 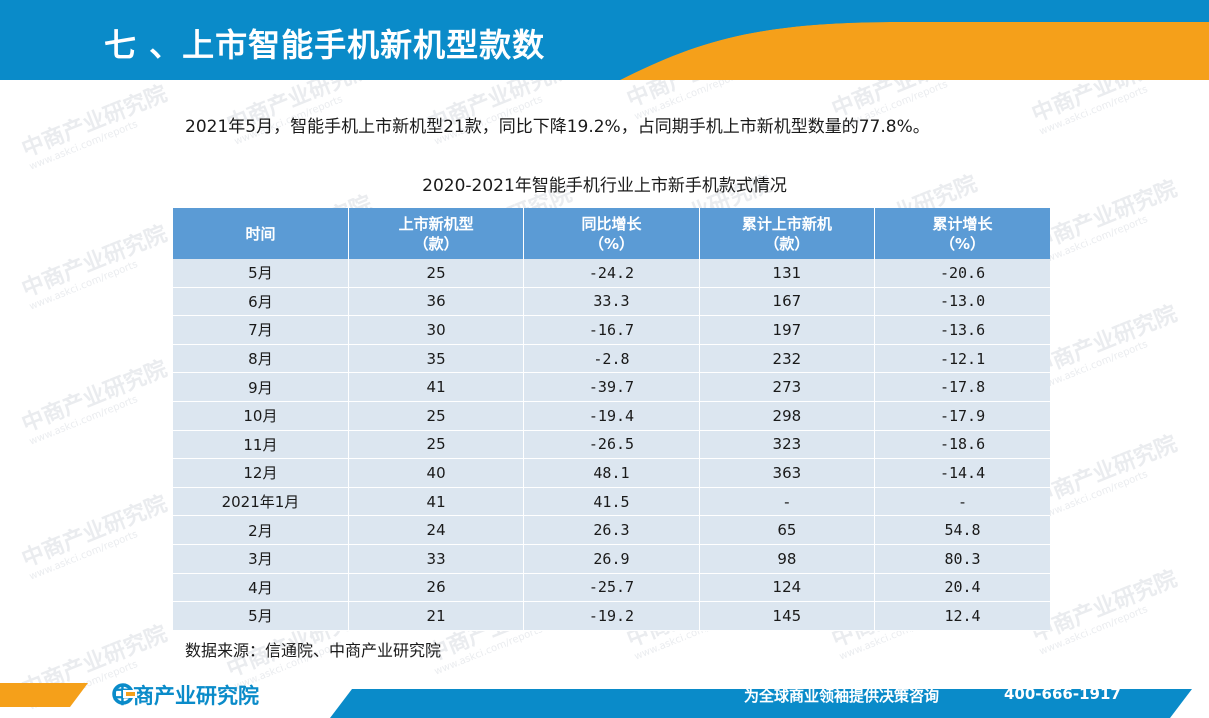 I want to click on table-cell: 6月, so click(x=261, y=302).